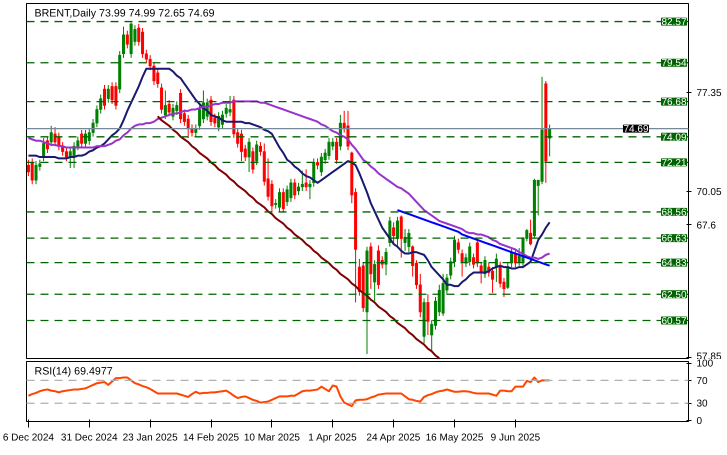 This screenshot has height=455, width=727. I want to click on ref-line-label: 62.50, so click(674, 295).